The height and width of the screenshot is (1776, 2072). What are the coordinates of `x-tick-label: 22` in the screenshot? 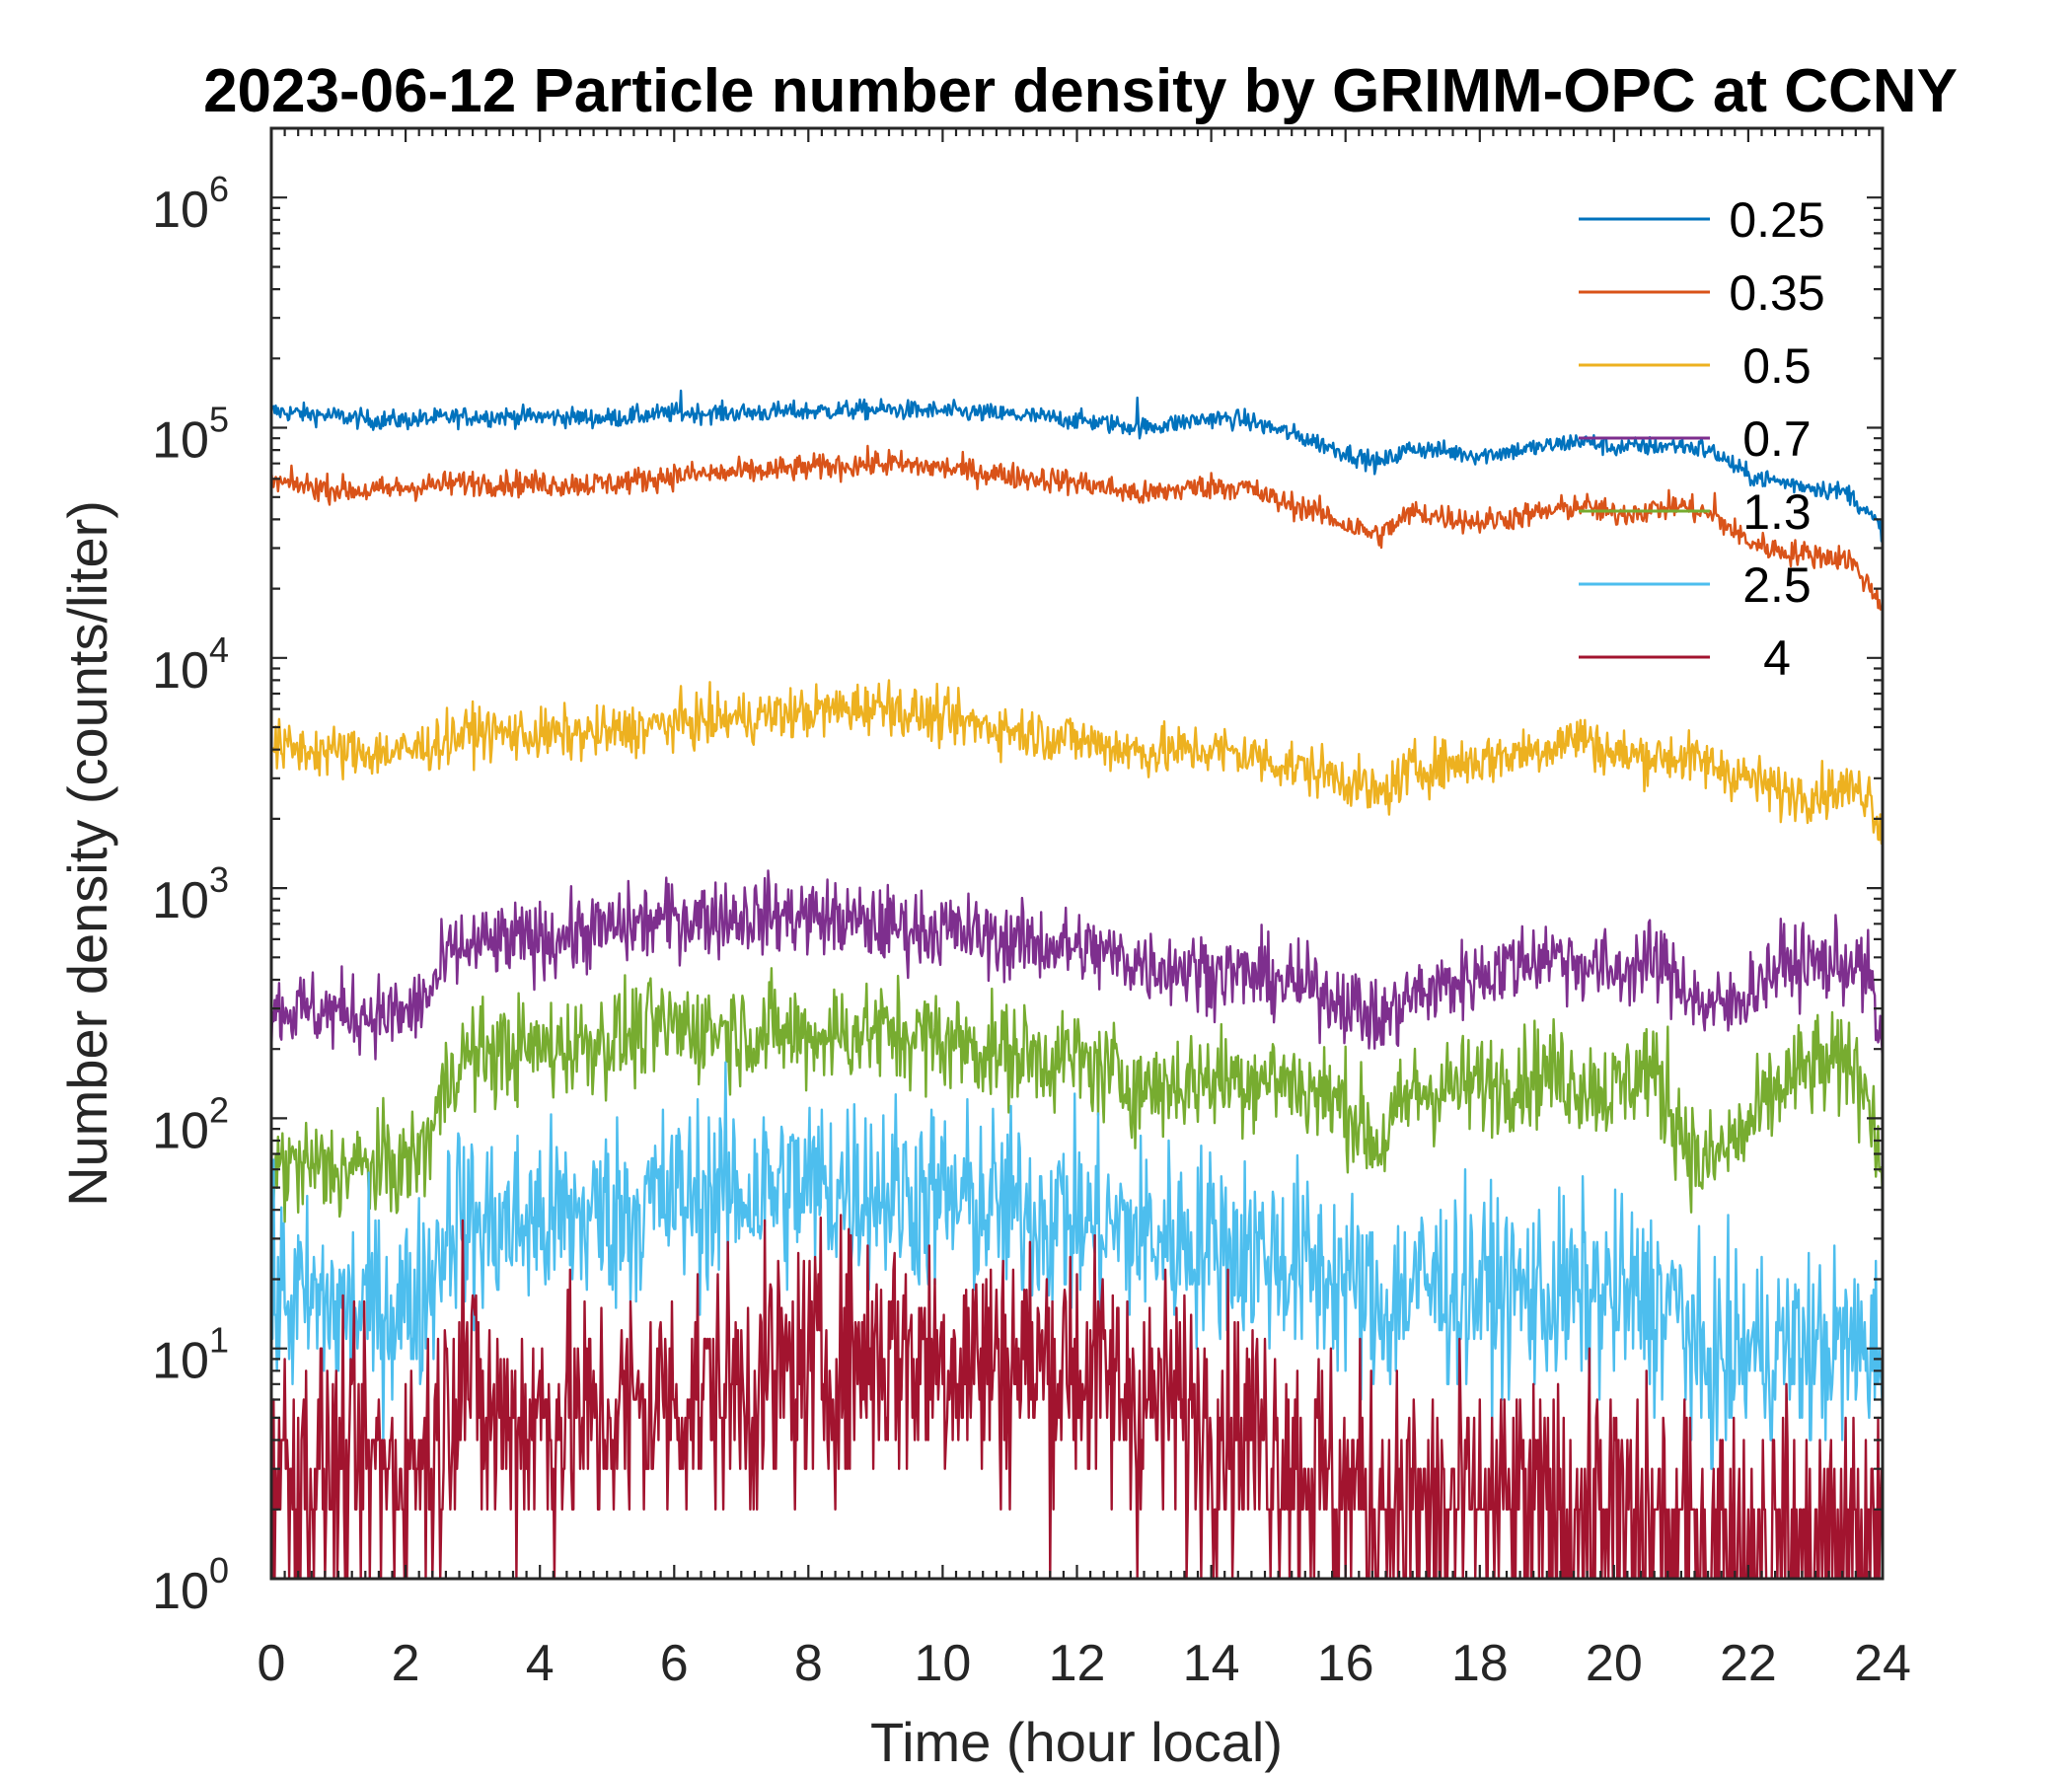 It's located at (1749, 1663).